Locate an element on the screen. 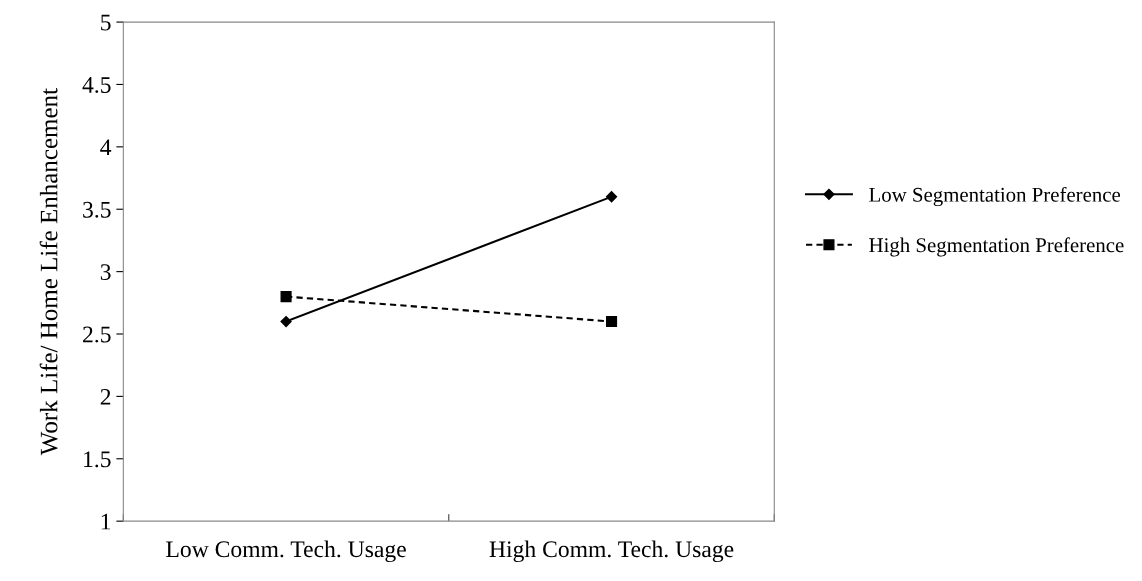  legend-label: Low Segmentation Preference is located at coordinates (995, 196).